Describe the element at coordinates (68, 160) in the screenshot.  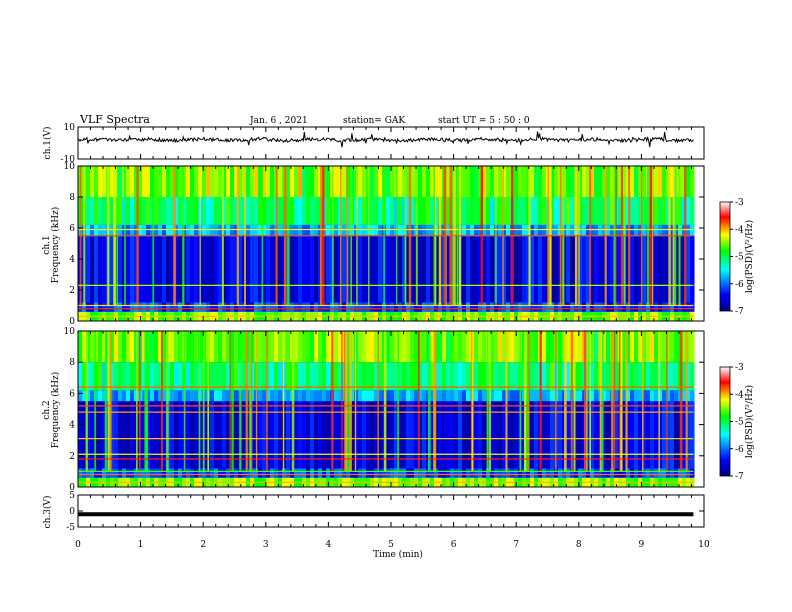
I see `y-tick-label: -10` at that location.